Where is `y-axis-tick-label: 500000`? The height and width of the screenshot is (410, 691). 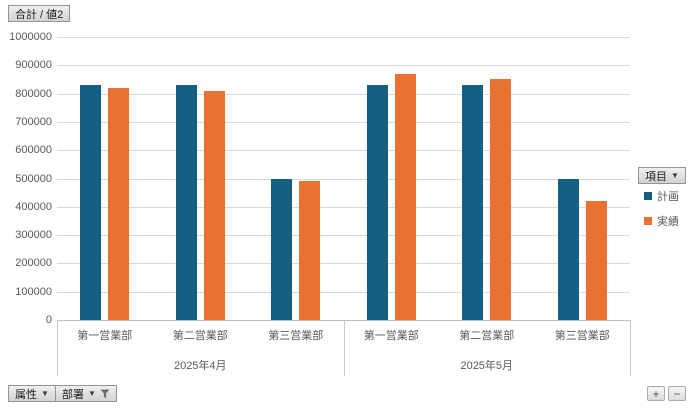
y-axis-tick-label: 500000 is located at coordinates (33, 178).